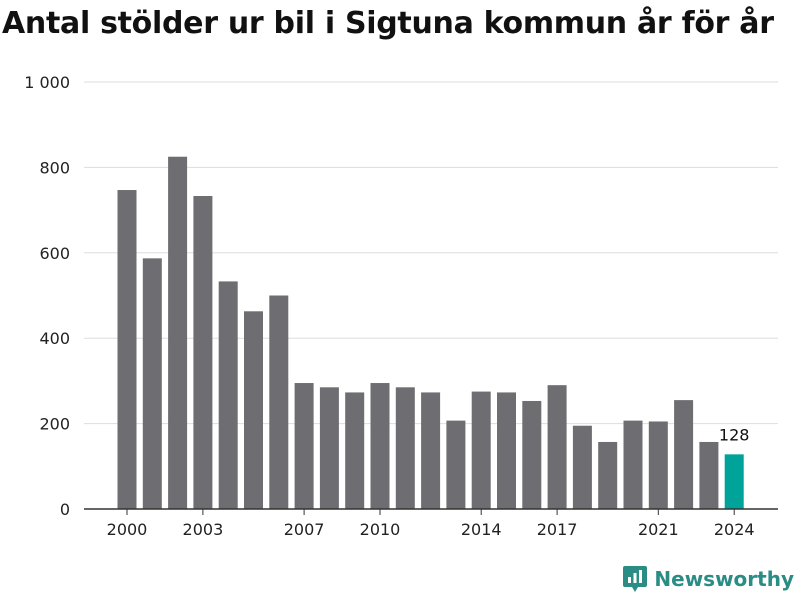  What do you see at coordinates (279, 402) in the screenshot?
I see `bar-2006` at bounding box center [279, 402].